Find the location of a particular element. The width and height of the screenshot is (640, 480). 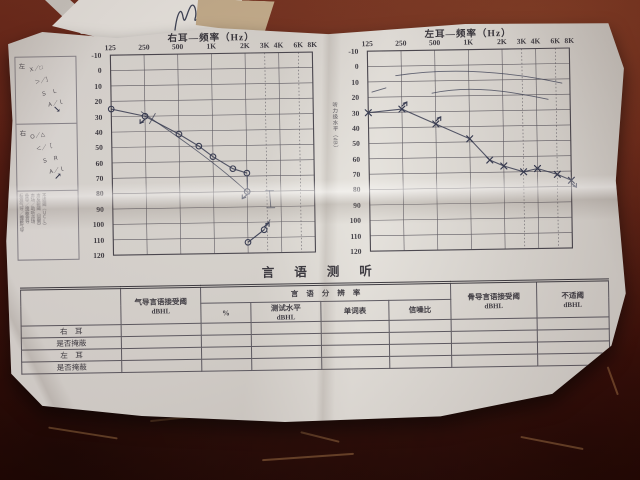

wordlist-header: 单词表 is located at coordinates (355, 311).